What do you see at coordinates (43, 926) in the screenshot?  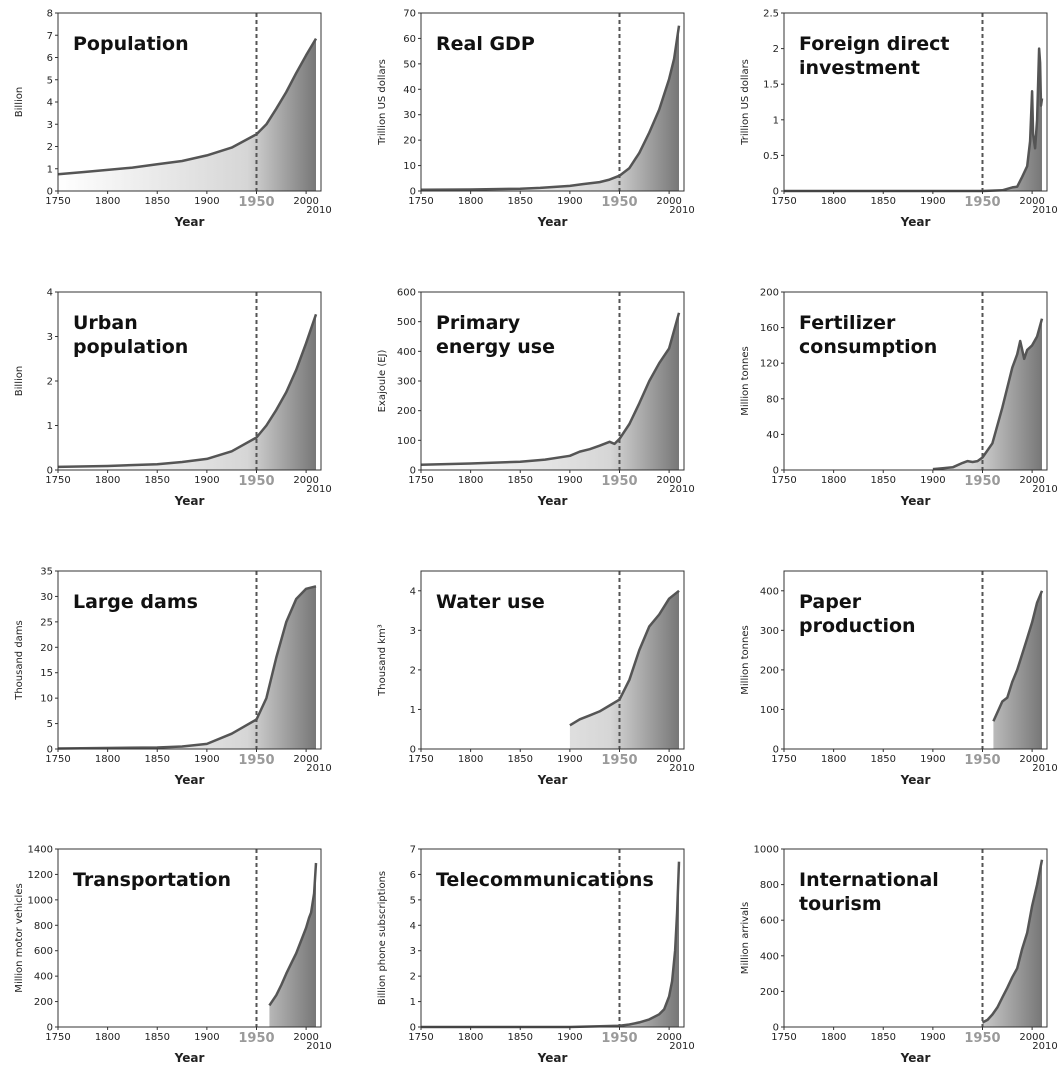 I see `y-tick-label: 800` at bounding box center [43, 926].